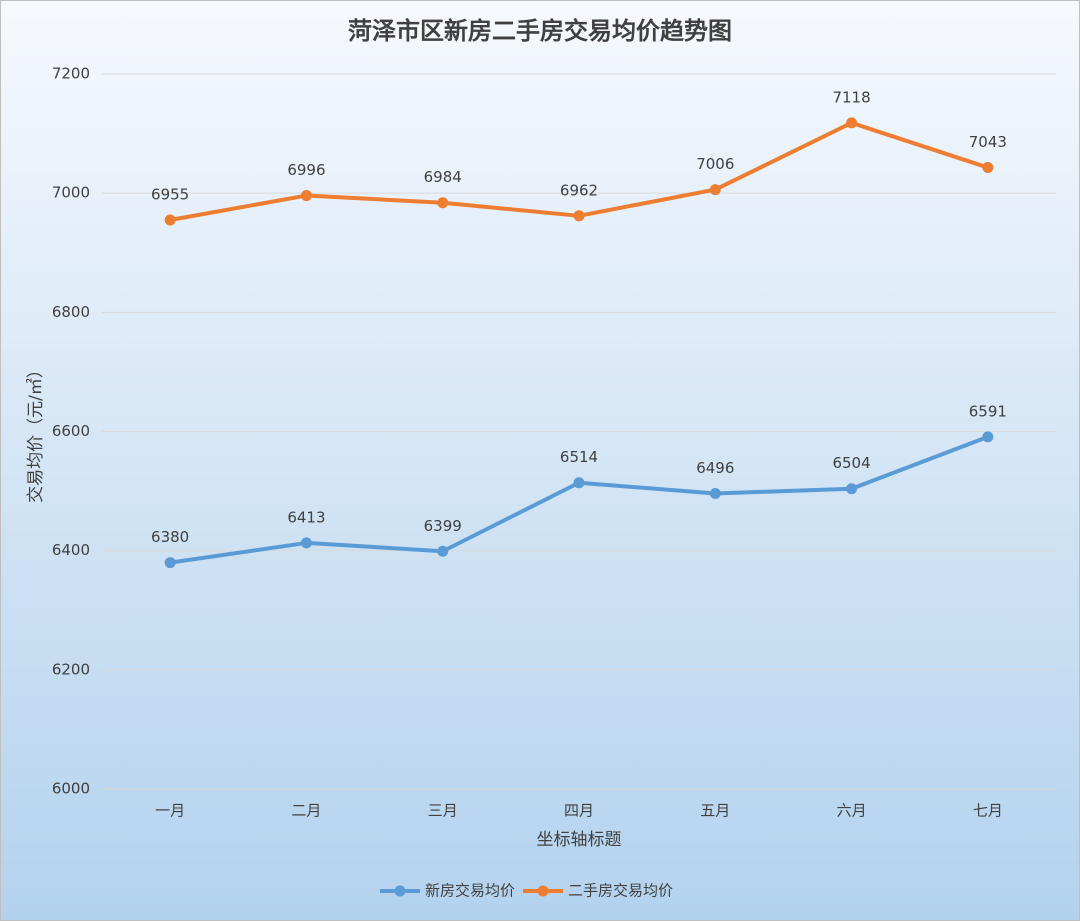  Describe the element at coordinates (715, 811) in the screenshot. I see `x-tick-label: 五月` at that location.